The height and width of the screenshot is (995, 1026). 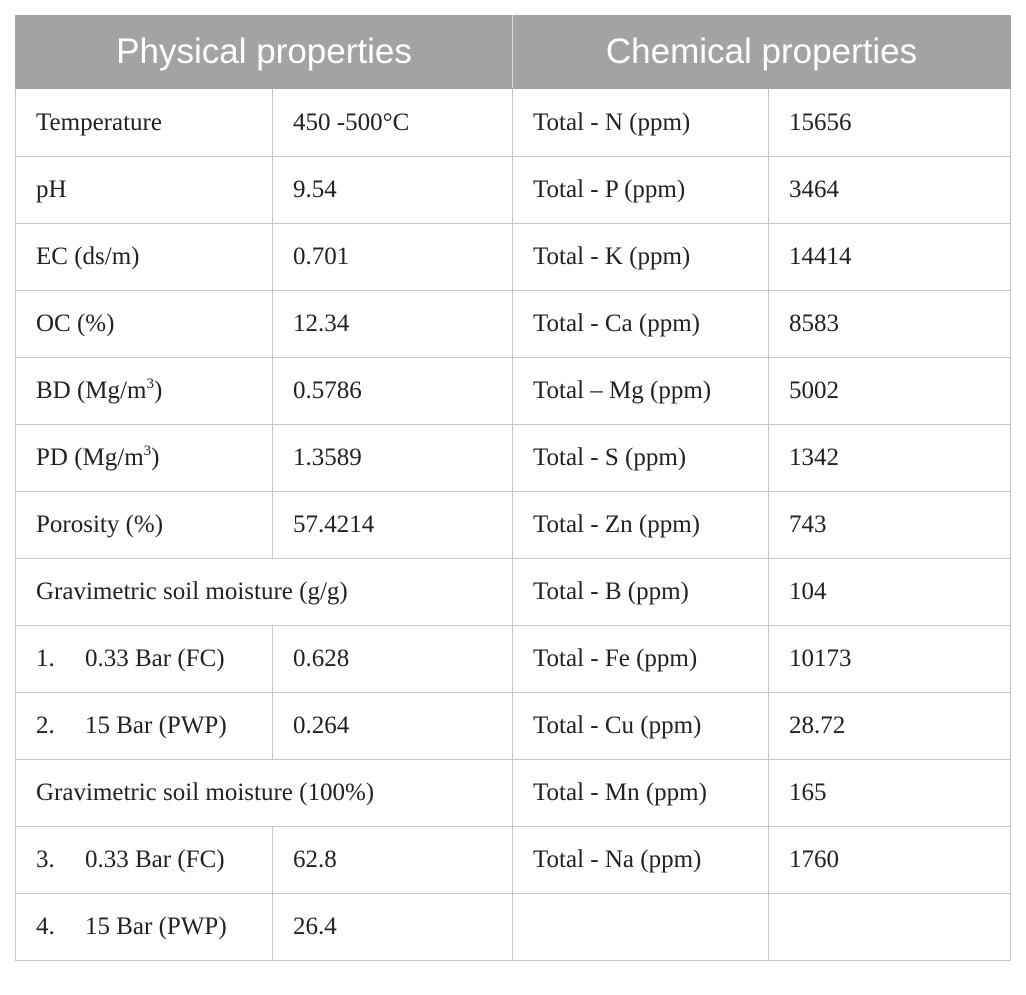 I want to click on chemical-label-b: Total - B (ppm), so click(x=641, y=592).